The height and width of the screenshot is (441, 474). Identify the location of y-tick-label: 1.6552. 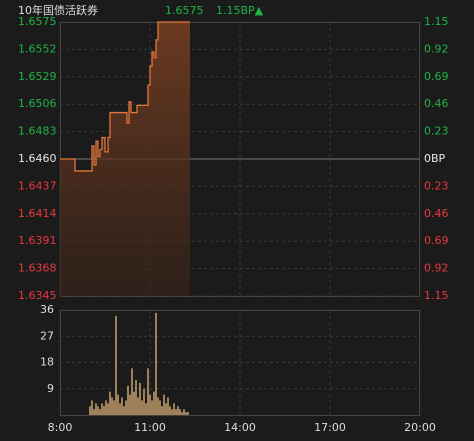
(37, 48).